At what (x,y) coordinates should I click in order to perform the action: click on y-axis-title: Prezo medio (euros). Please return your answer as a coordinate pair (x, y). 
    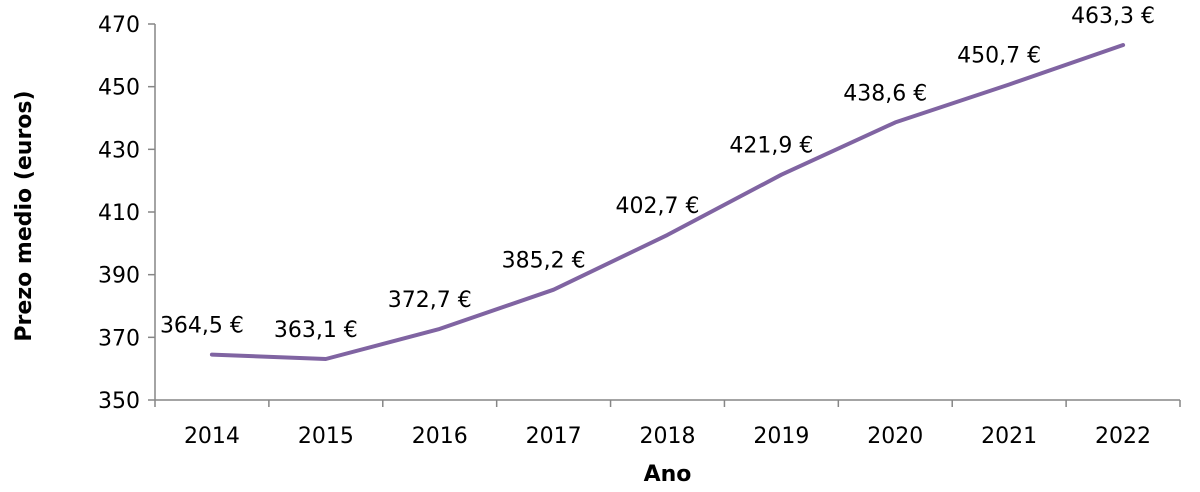
    Looking at the image, I should click on (24, 215).